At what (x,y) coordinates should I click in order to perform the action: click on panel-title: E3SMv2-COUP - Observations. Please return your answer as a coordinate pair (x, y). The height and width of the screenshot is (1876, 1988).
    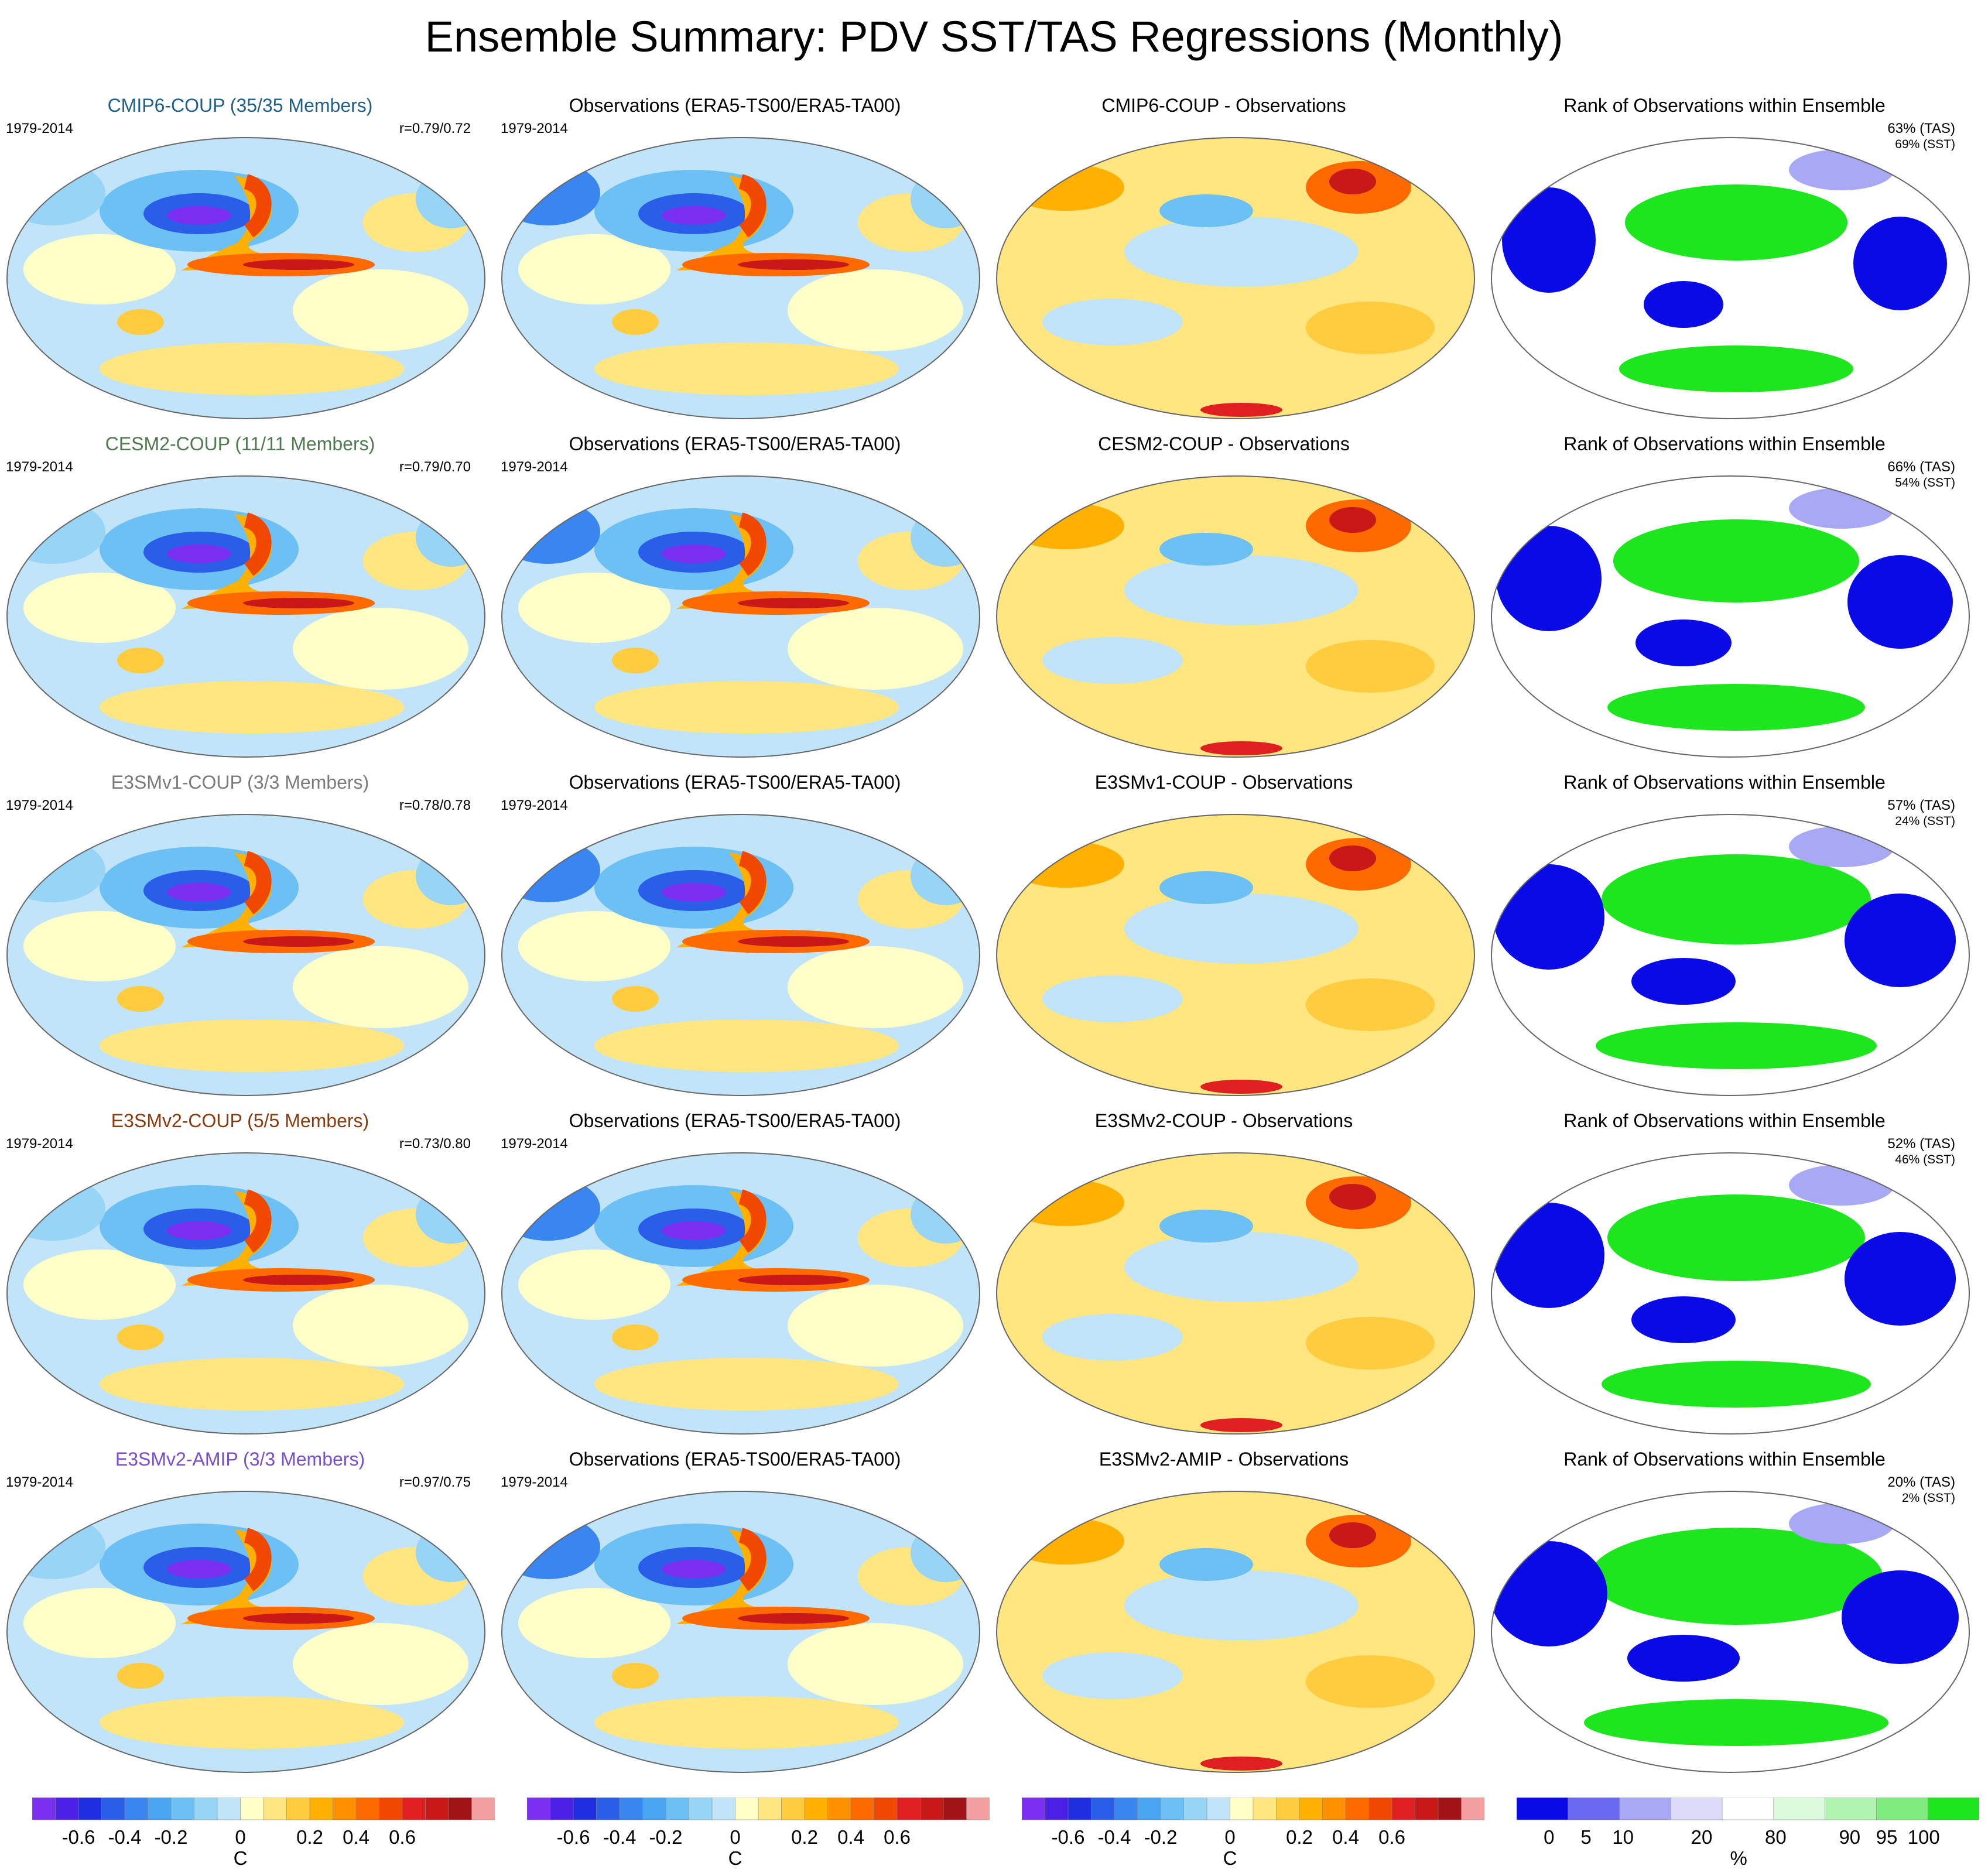
    Looking at the image, I should click on (1224, 1120).